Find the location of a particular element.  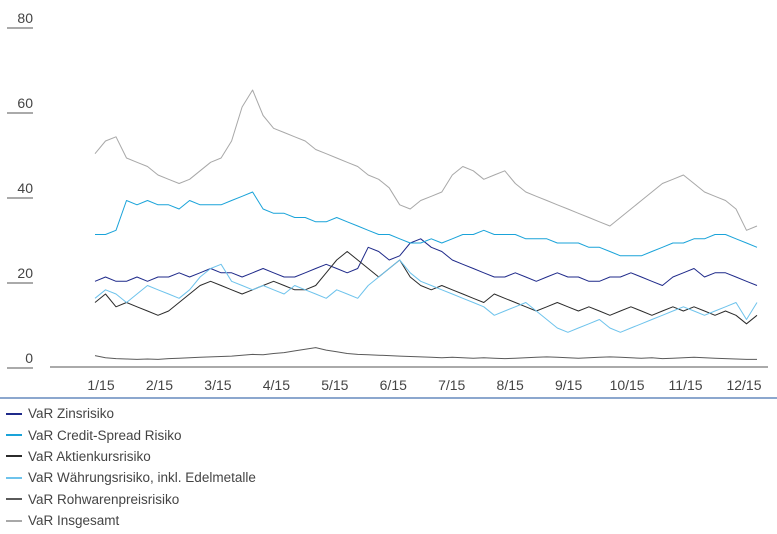

legend-item: VaR Rohwarenpreisrisiko is located at coordinates (131, 499).